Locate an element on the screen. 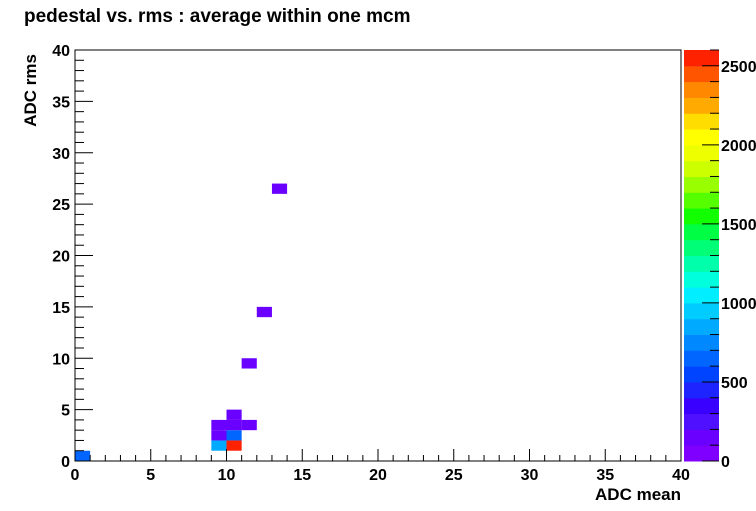  y-tick-label: 30 is located at coordinates (61, 154).